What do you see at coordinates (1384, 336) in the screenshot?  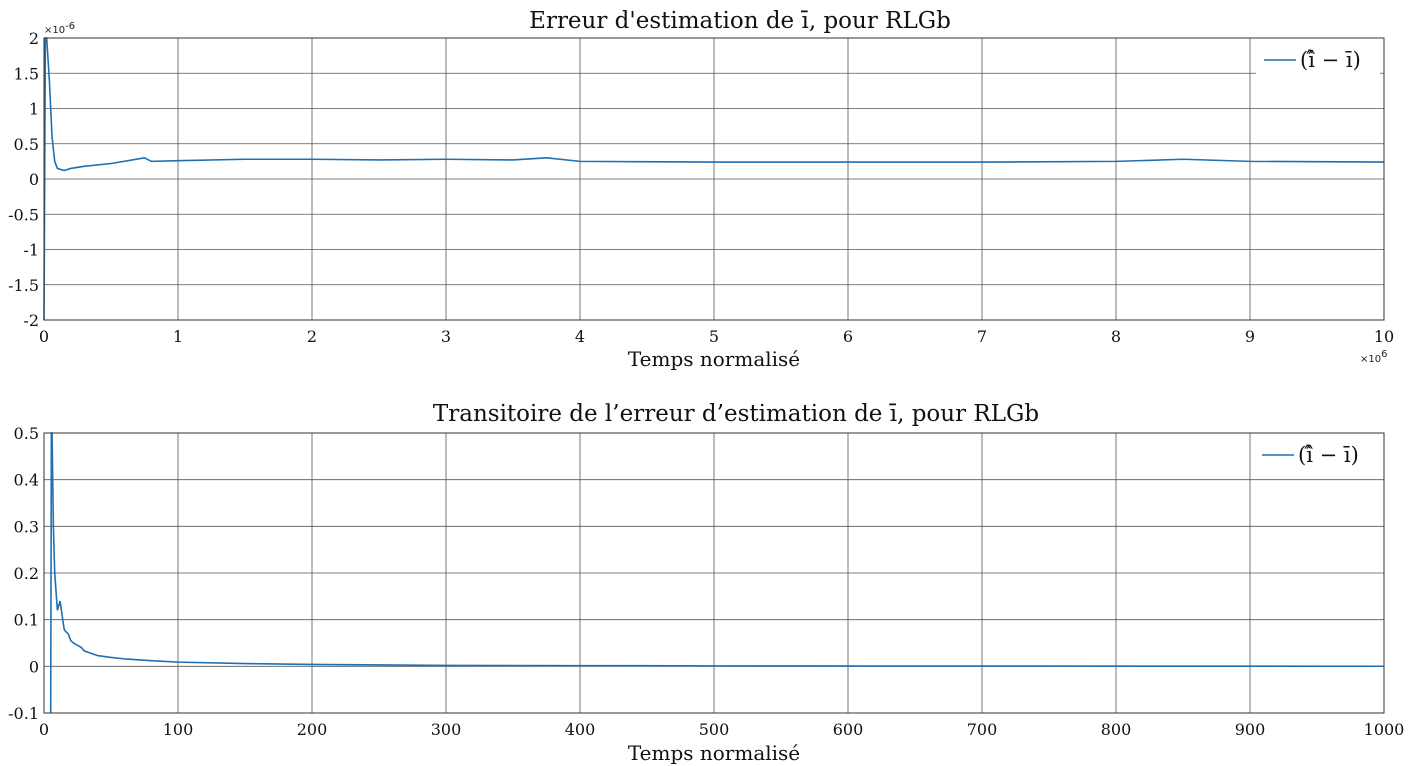 I see `x-tick-label: 10` at bounding box center [1384, 336].